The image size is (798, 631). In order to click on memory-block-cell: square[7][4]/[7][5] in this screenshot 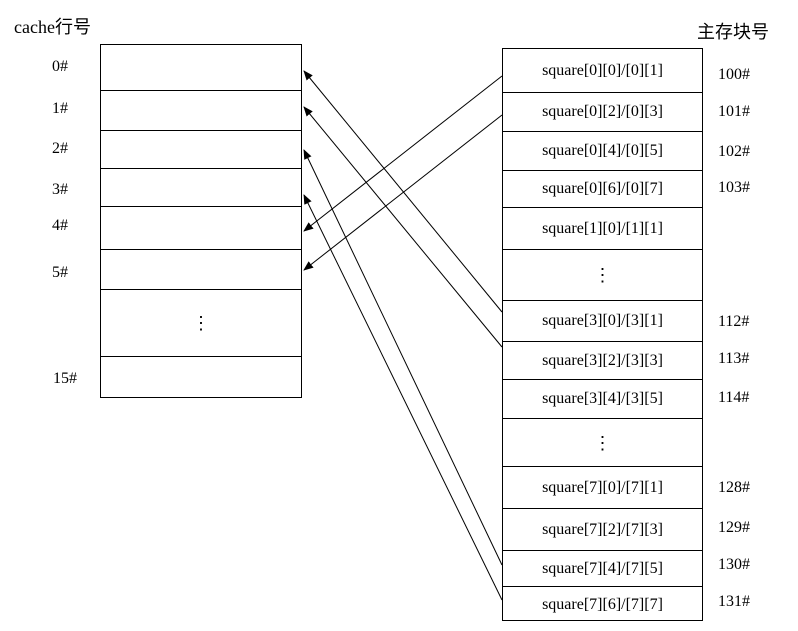, I will do `click(602, 568)`.